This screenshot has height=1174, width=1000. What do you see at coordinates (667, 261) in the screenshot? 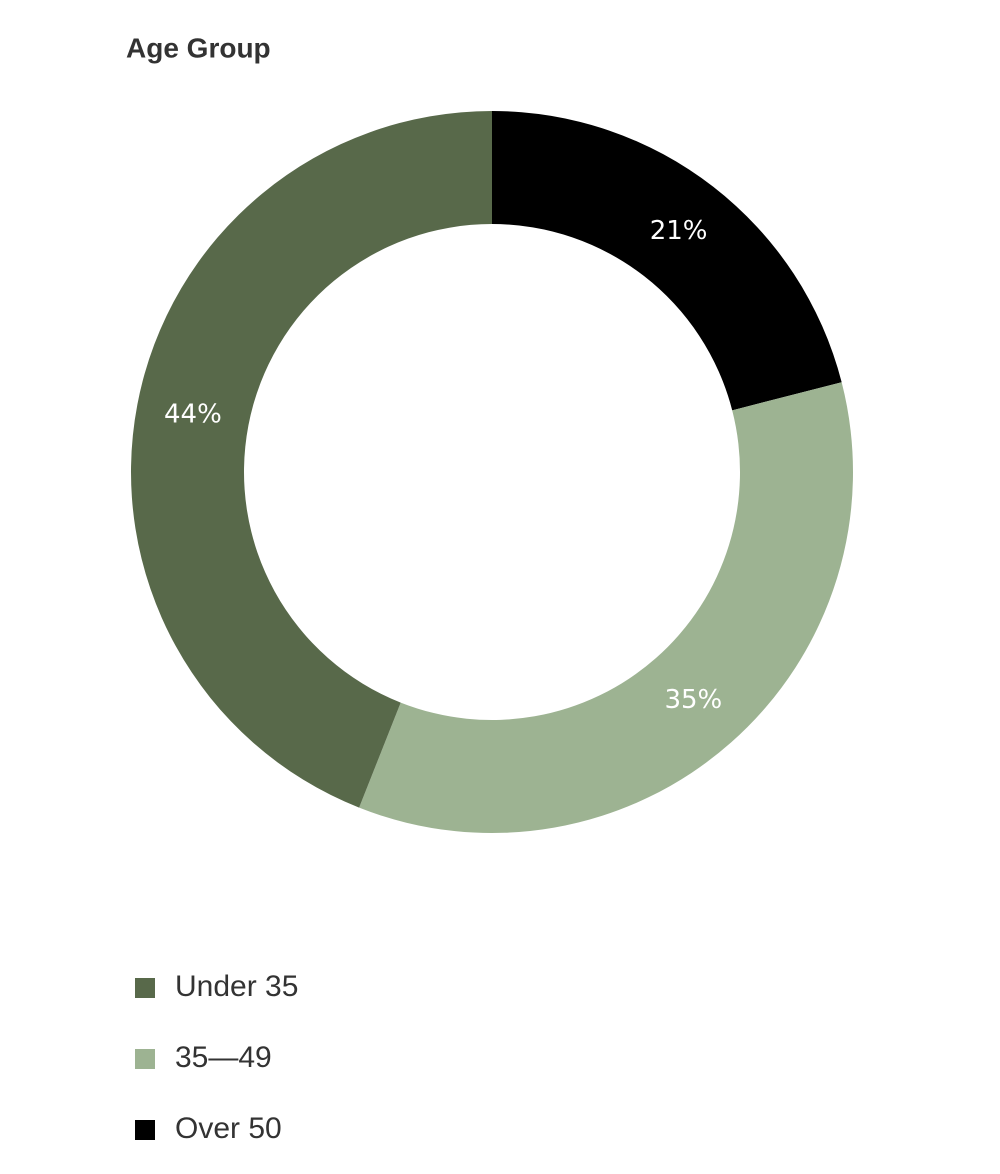
I see `donut-segment` at bounding box center [667, 261].